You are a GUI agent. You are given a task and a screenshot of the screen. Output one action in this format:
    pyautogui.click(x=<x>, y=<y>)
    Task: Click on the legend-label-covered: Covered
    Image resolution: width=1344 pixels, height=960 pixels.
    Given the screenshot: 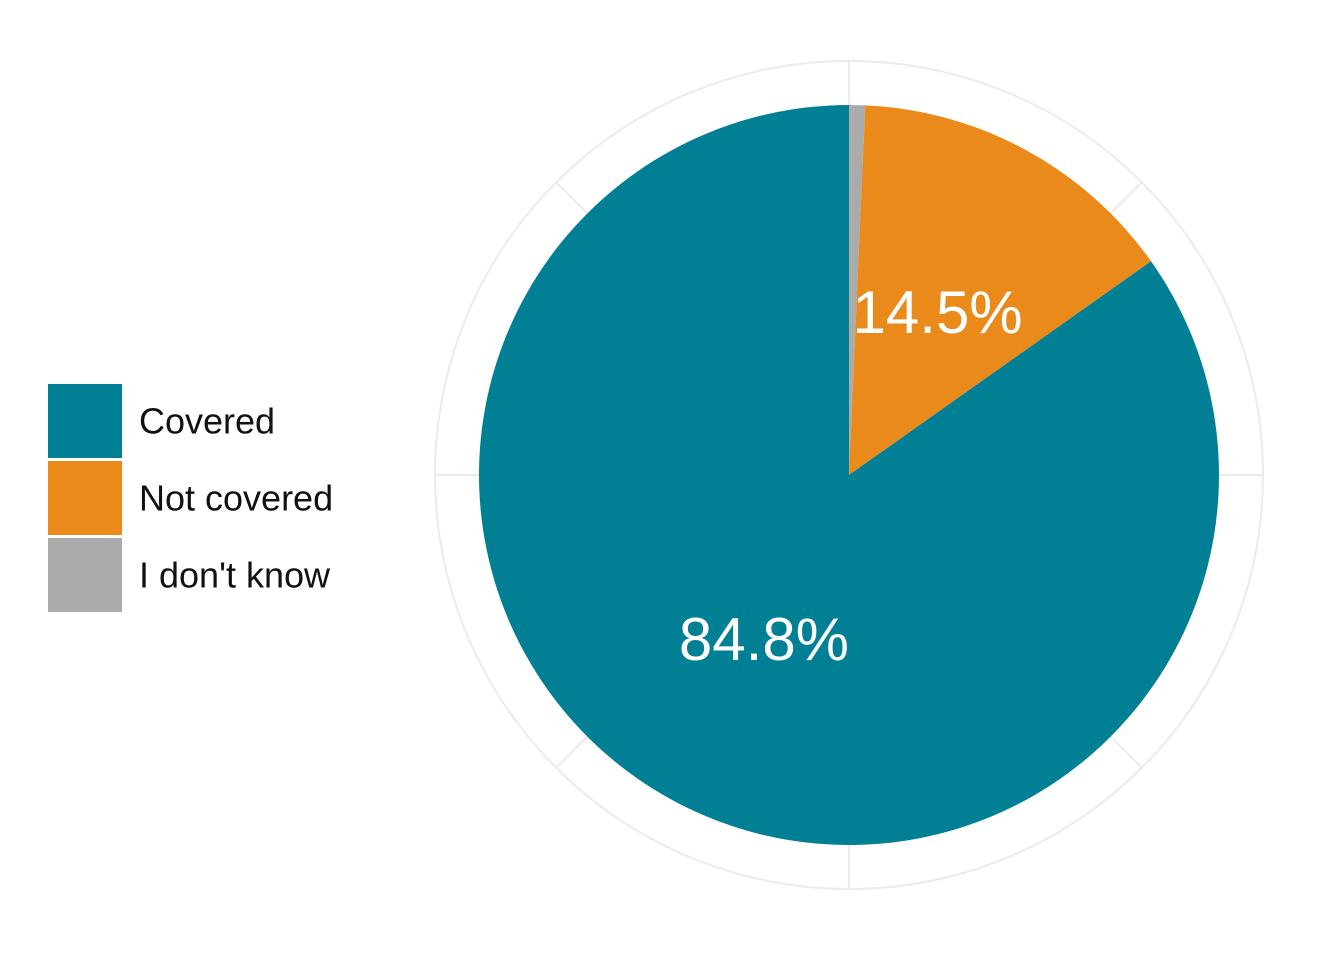 What is the action you would take?
    pyautogui.click(x=207, y=421)
    